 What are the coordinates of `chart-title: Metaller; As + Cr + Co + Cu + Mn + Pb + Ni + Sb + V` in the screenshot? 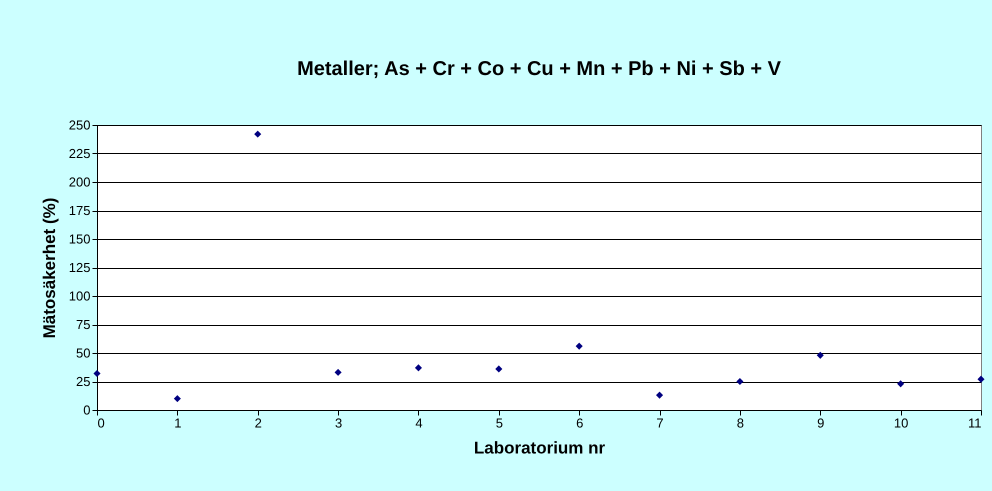 It's located at (539, 69).